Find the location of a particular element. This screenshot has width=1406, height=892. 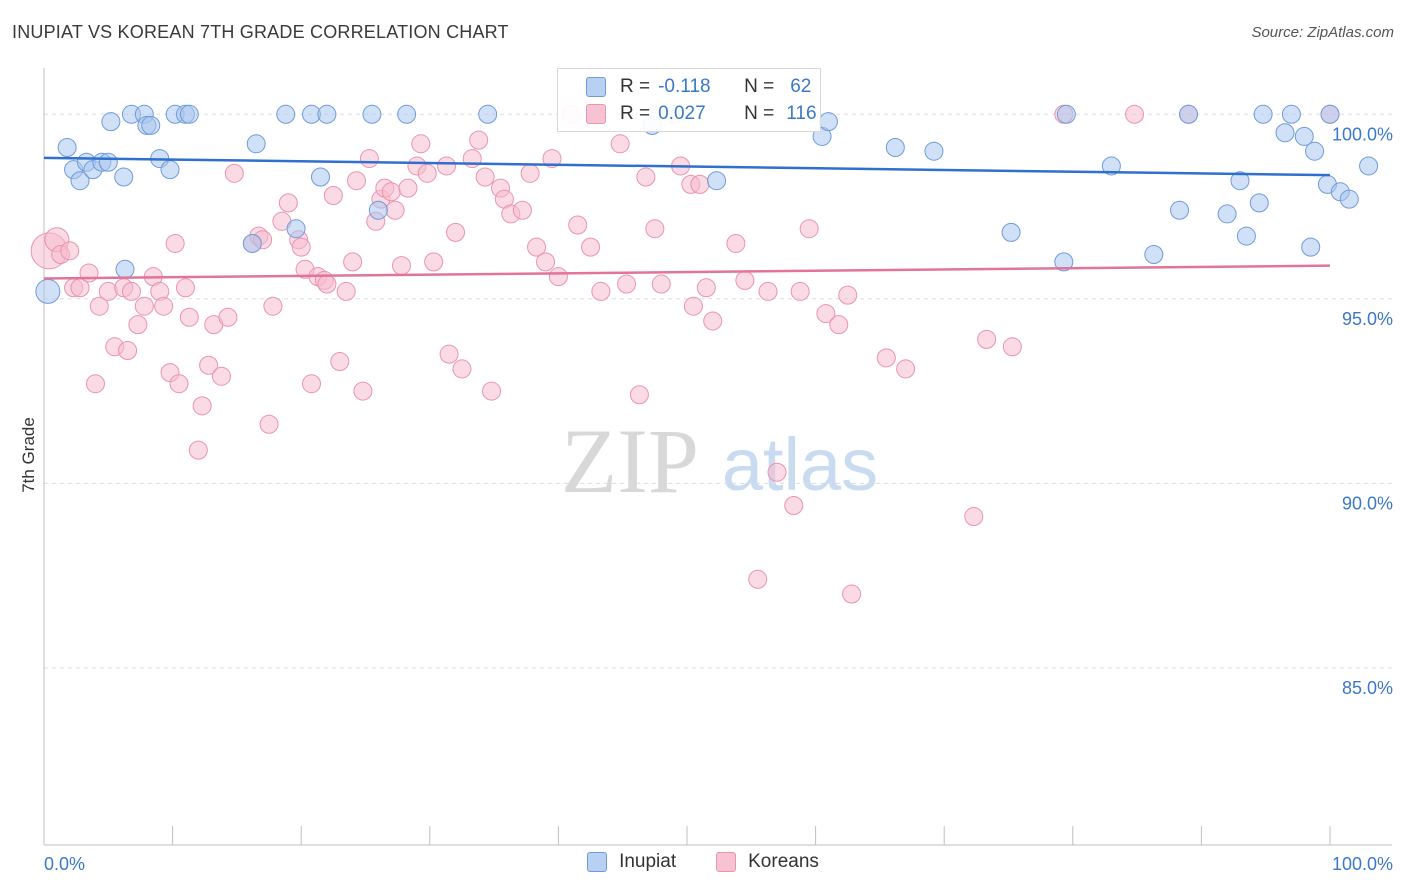

legend-r-label: R = is located at coordinates (635, 113).